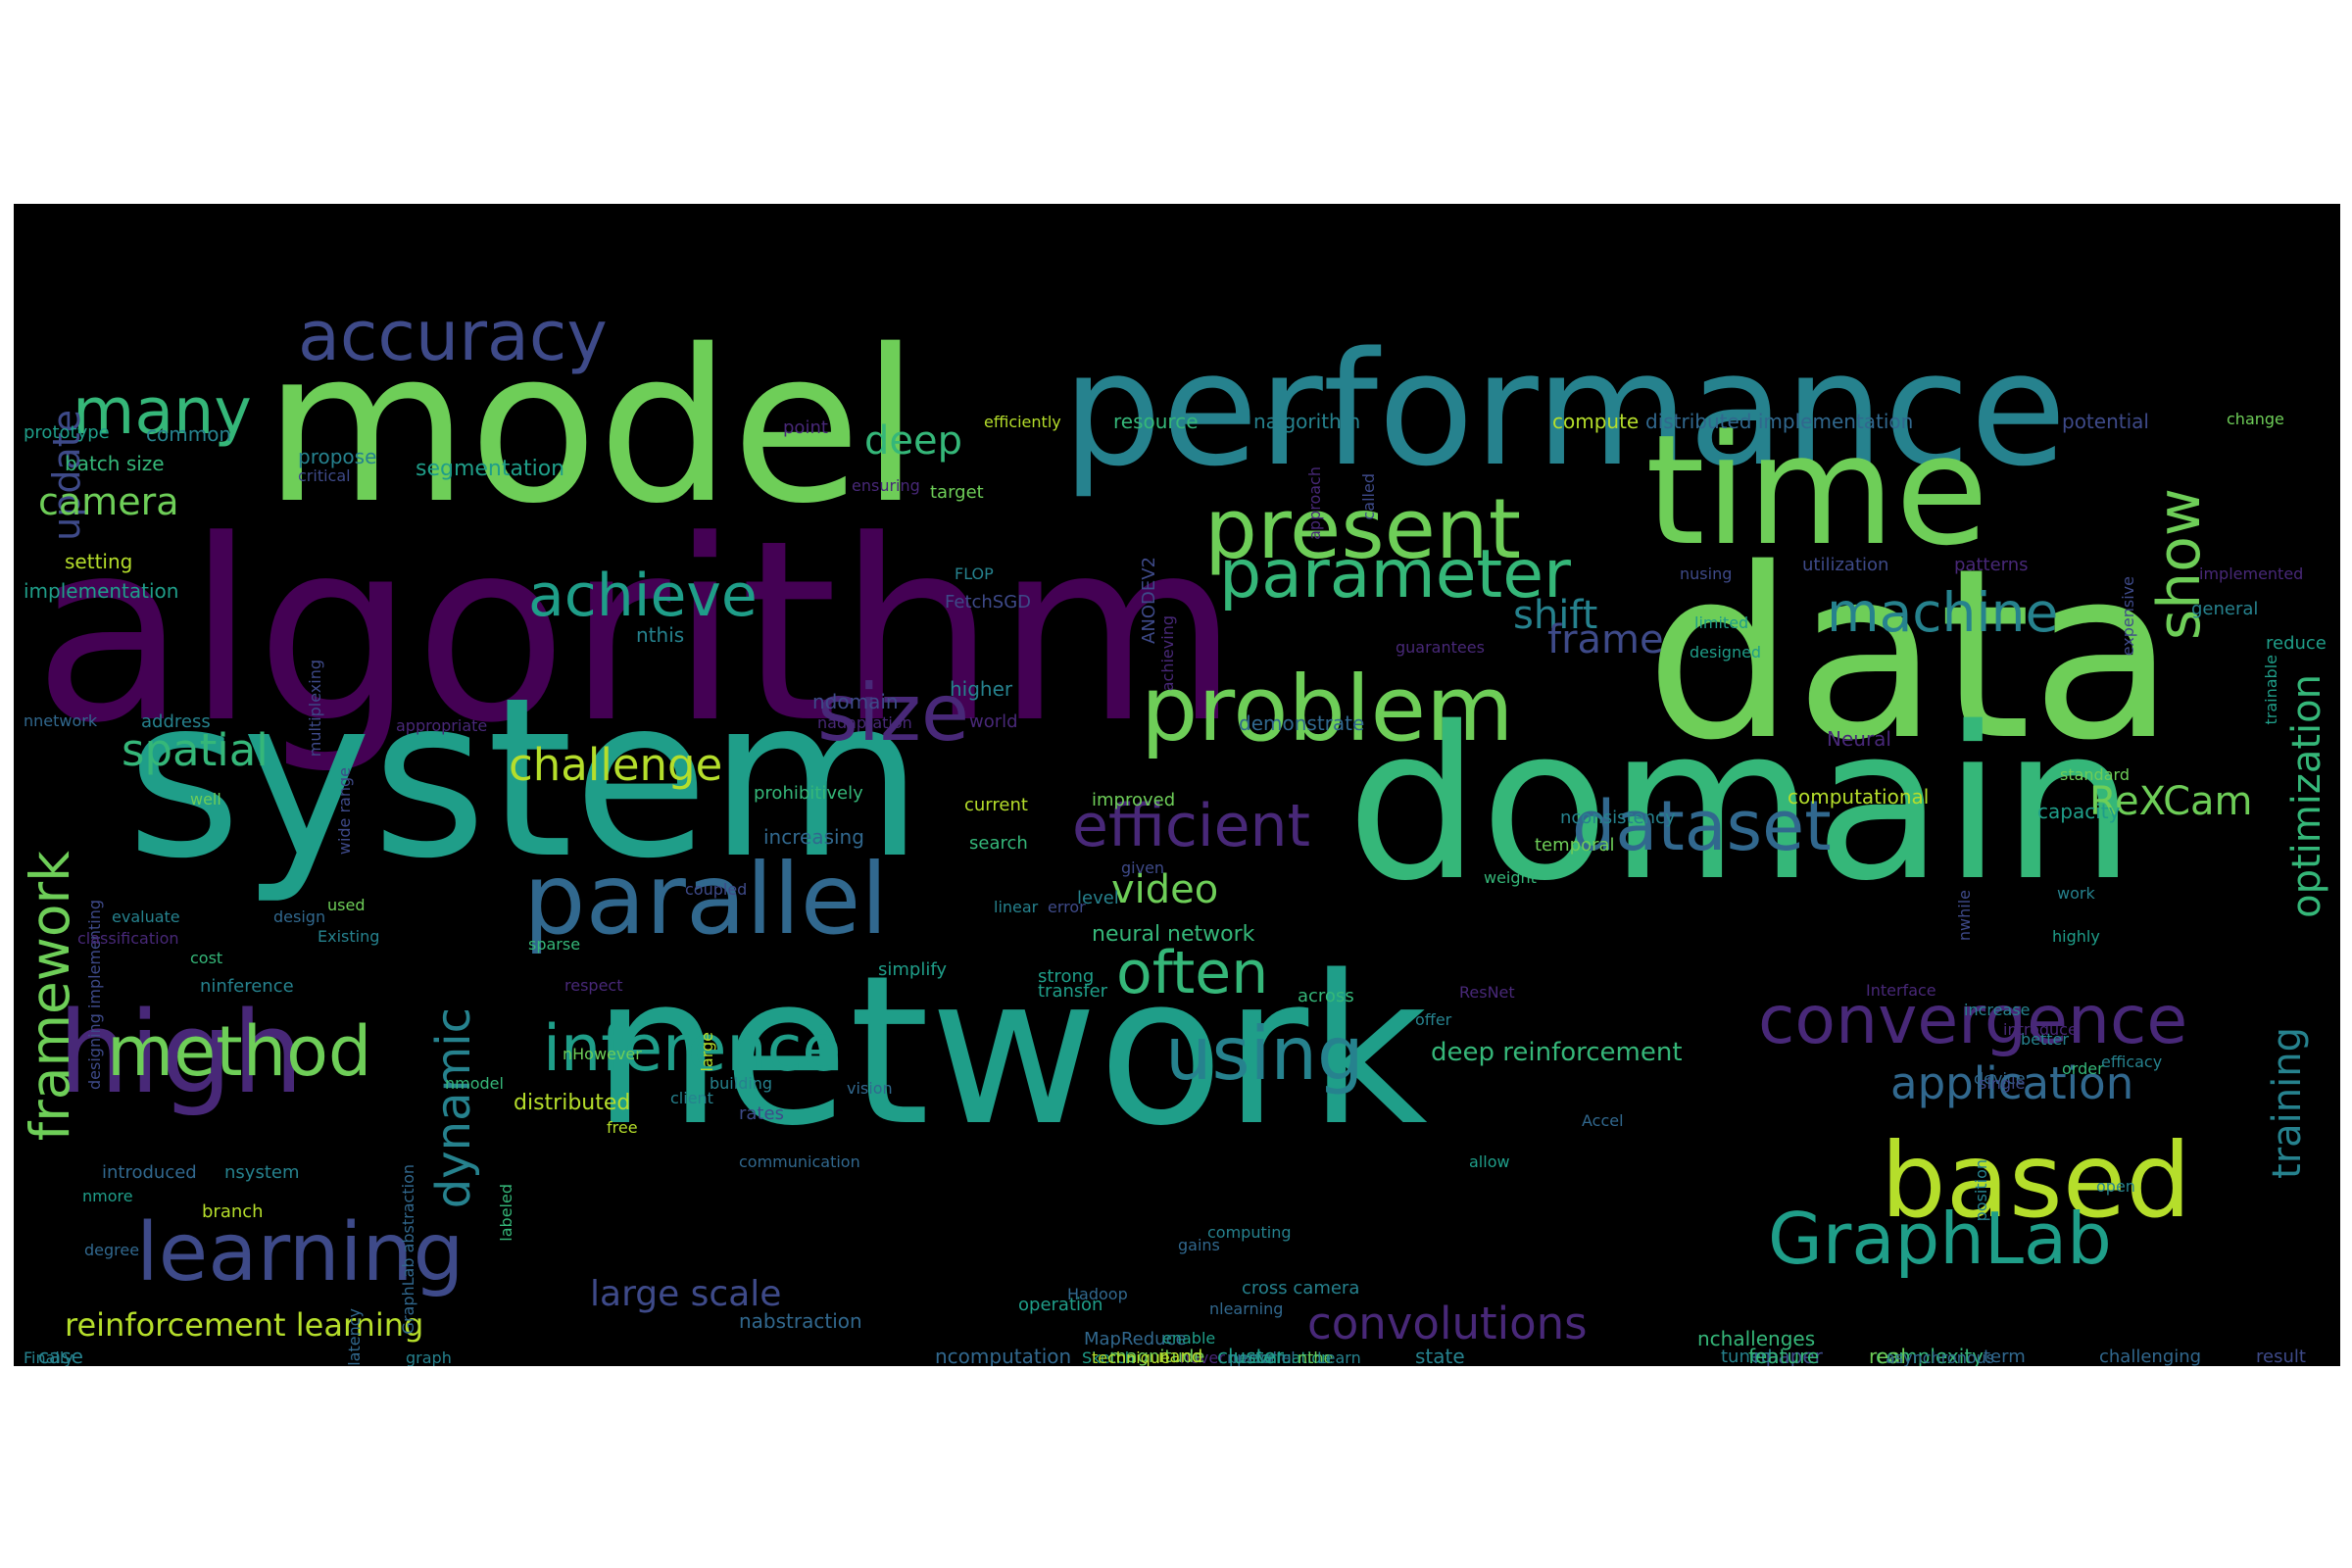 The image size is (2352, 1568). I want to click on word-nlearning: nlearning, so click(1246, 1308).